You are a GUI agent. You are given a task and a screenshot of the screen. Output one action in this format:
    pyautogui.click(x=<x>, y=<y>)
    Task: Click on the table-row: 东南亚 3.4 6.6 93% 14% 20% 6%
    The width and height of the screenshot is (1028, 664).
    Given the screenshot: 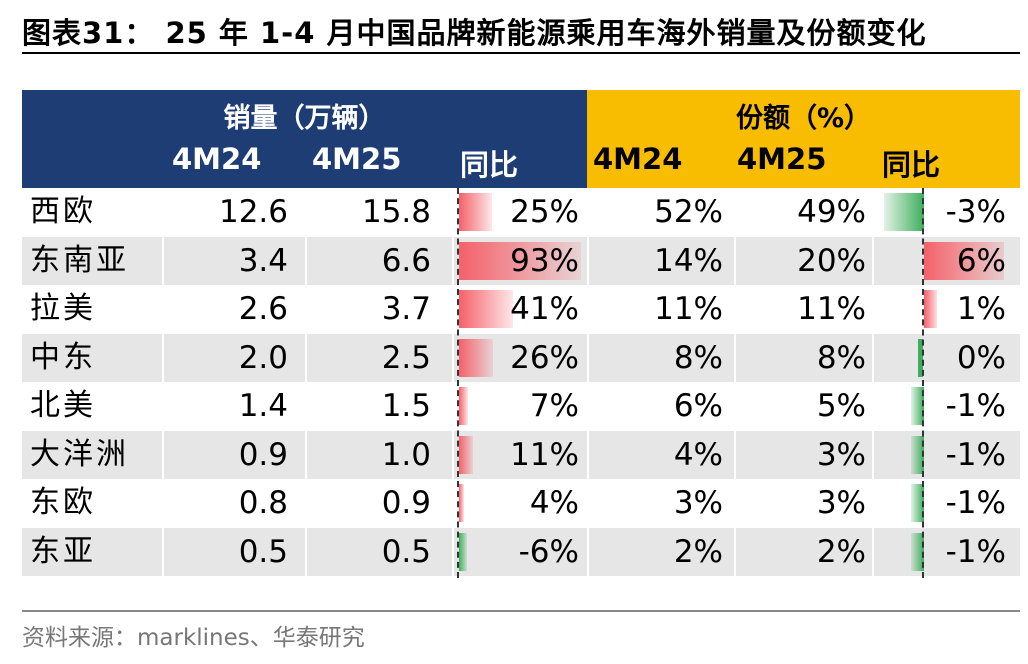 What is the action you would take?
    pyautogui.click(x=521, y=260)
    